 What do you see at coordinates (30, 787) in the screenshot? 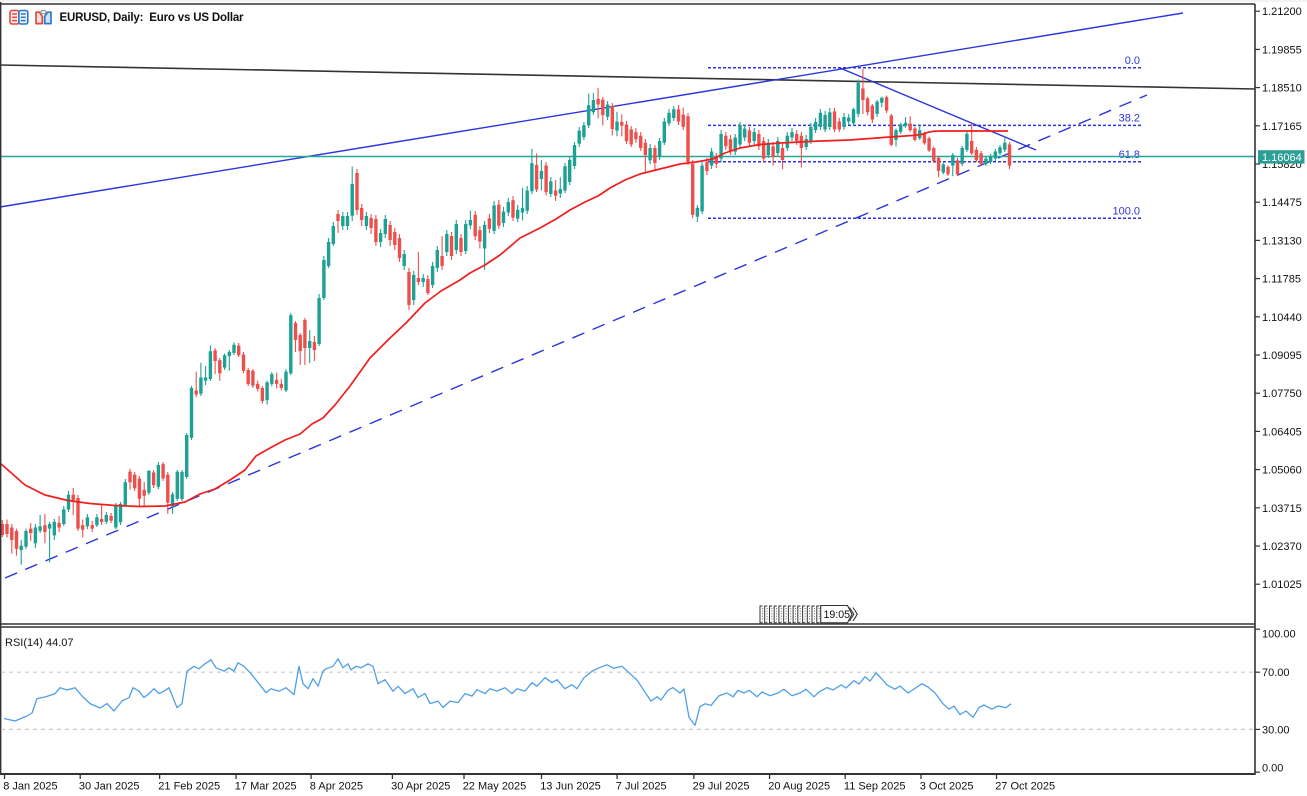
I see `svg-text: 8 Jan 2025` at bounding box center [30, 787].